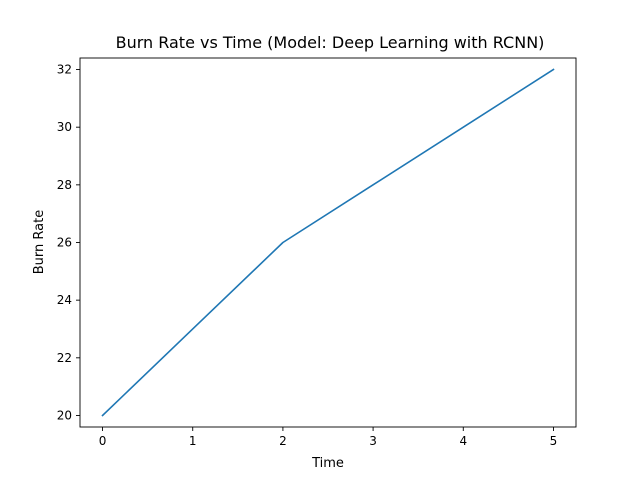 The width and height of the screenshot is (640, 485). Describe the element at coordinates (64, 185) in the screenshot. I see `y-tick-label: 28` at that location.